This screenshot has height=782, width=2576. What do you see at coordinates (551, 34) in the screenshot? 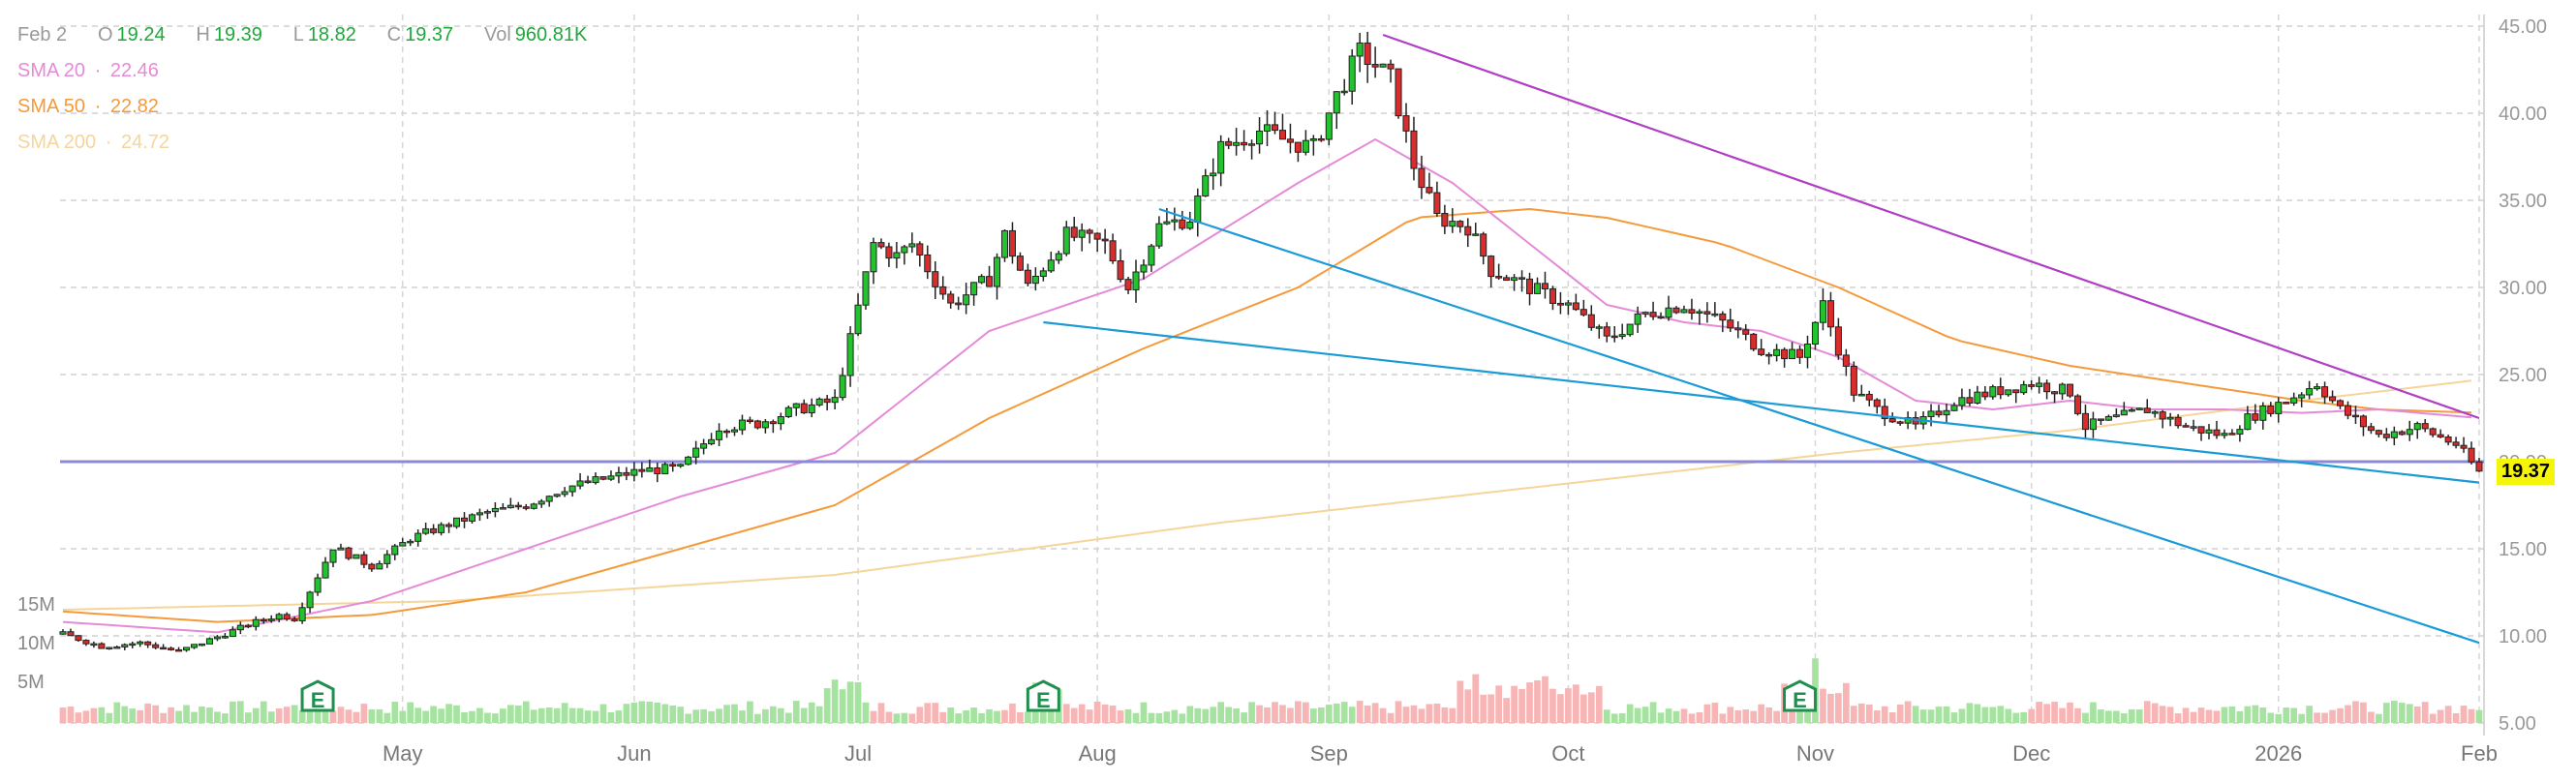
I see `volume-value: 960.81K` at bounding box center [551, 34].